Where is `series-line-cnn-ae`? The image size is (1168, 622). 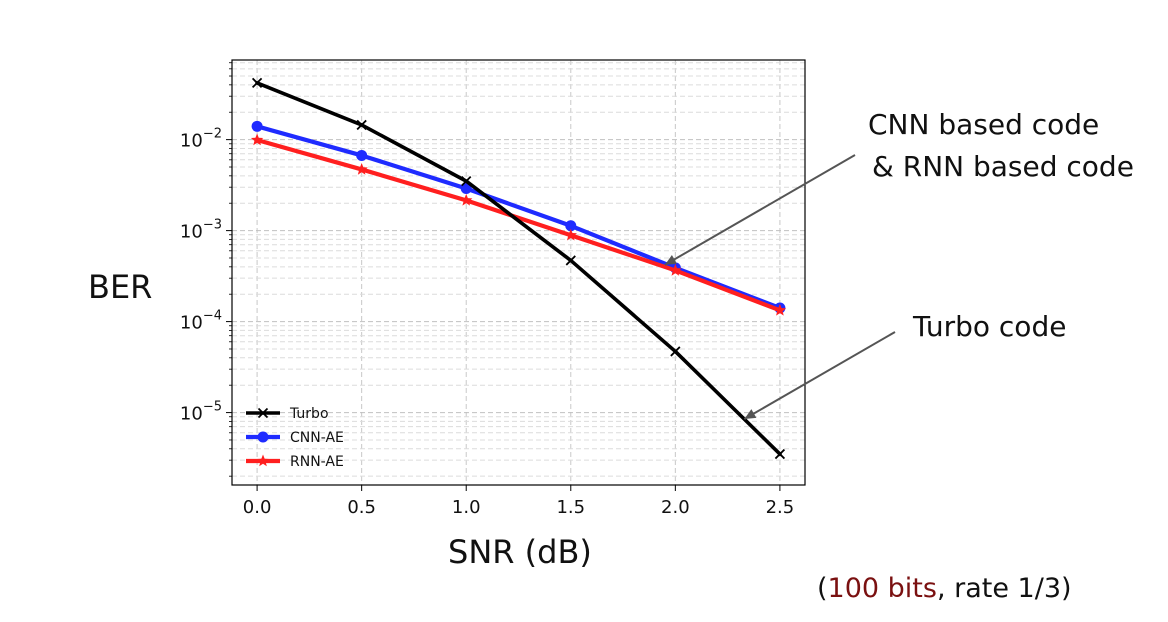
series-line-cnn-ae is located at coordinates (518, 217).